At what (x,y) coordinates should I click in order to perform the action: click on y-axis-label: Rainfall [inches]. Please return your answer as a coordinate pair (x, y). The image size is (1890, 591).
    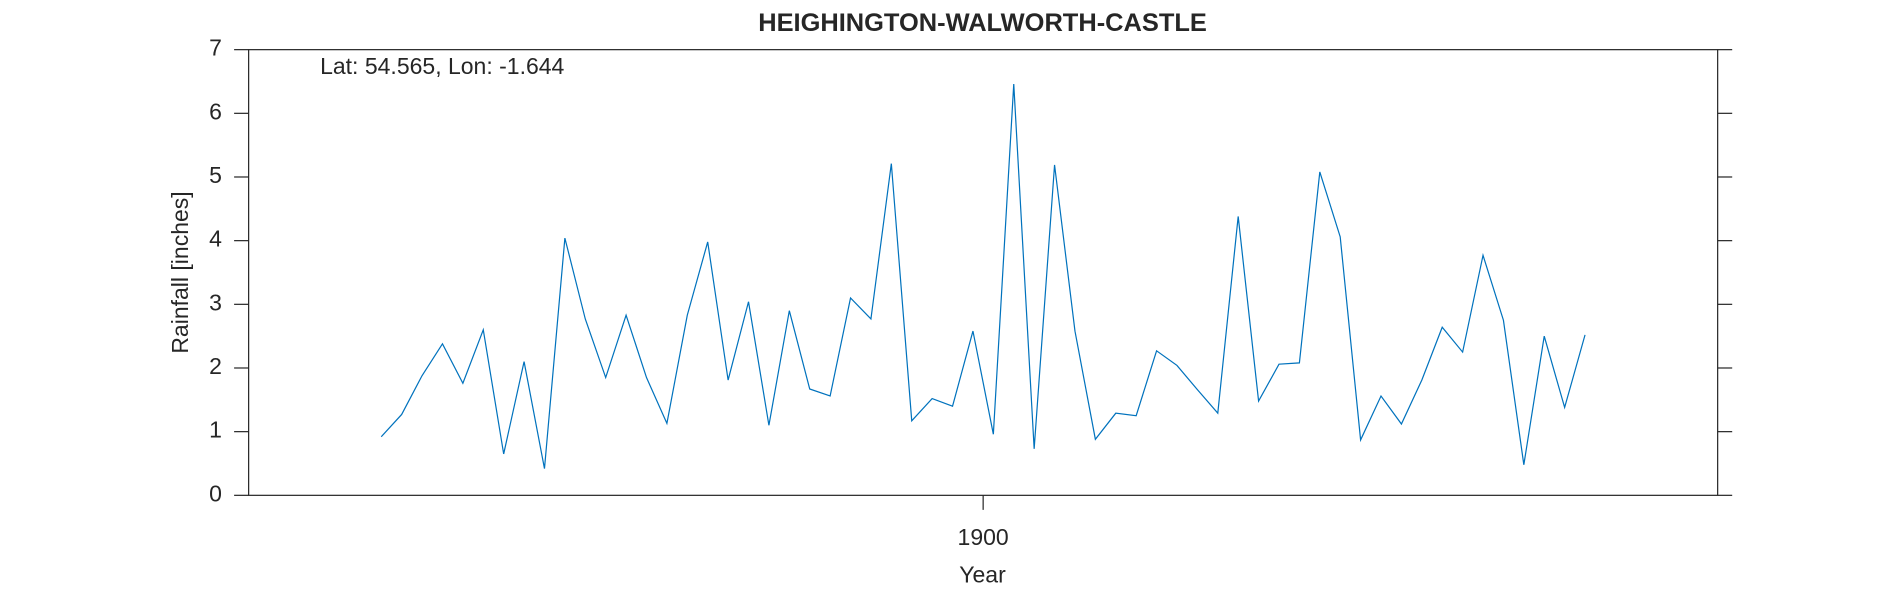
    Looking at the image, I should click on (180, 272).